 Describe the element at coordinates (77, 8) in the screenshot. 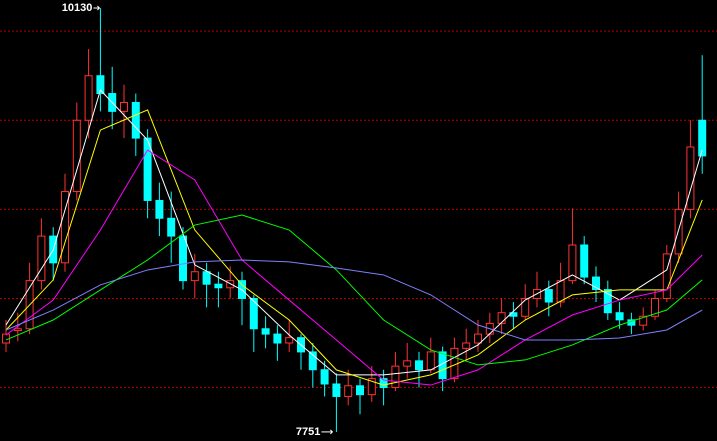

I see `max-label: 10130` at that location.